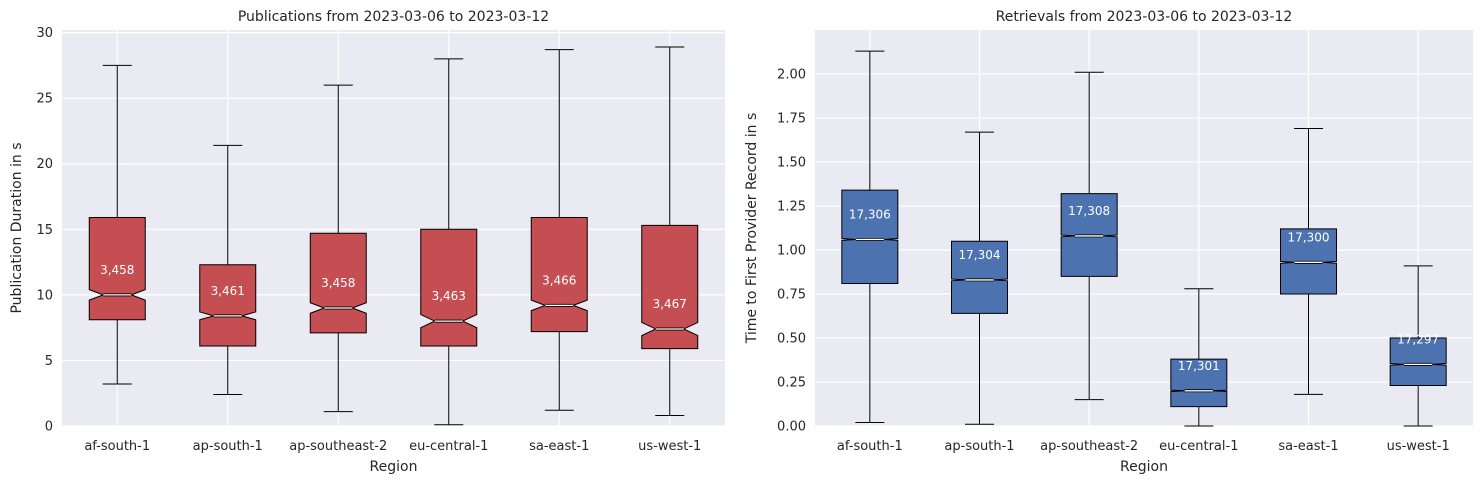 The image size is (1483, 484). What do you see at coordinates (1089, 236) in the screenshot?
I see `retrievals-box-ap-southeast-2: 17,308` at bounding box center [1089, 236].